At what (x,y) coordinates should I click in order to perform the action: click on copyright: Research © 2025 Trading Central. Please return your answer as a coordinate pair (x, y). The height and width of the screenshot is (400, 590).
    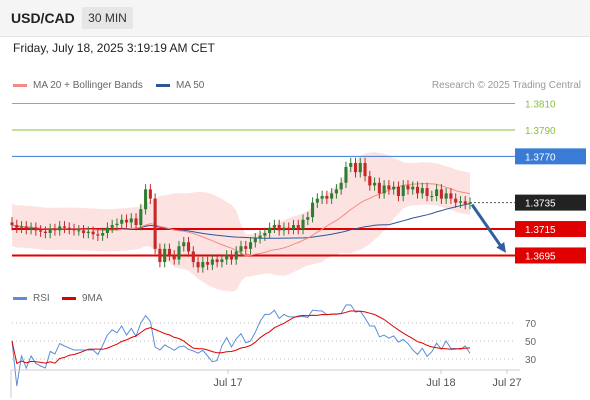
    Looking at the image, I should click on (506, 85).